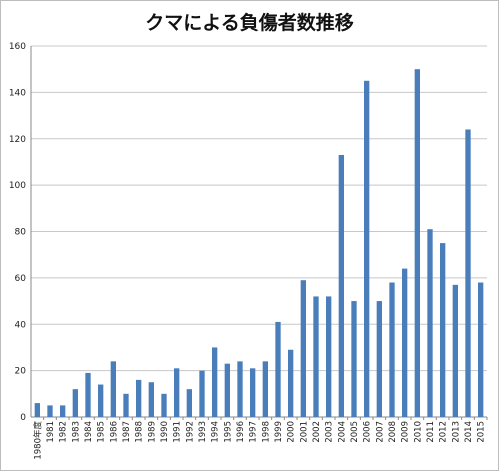 This screenshot has height=471, width=499. I want to click on x-tick-label: 1987, so click(127, 432).